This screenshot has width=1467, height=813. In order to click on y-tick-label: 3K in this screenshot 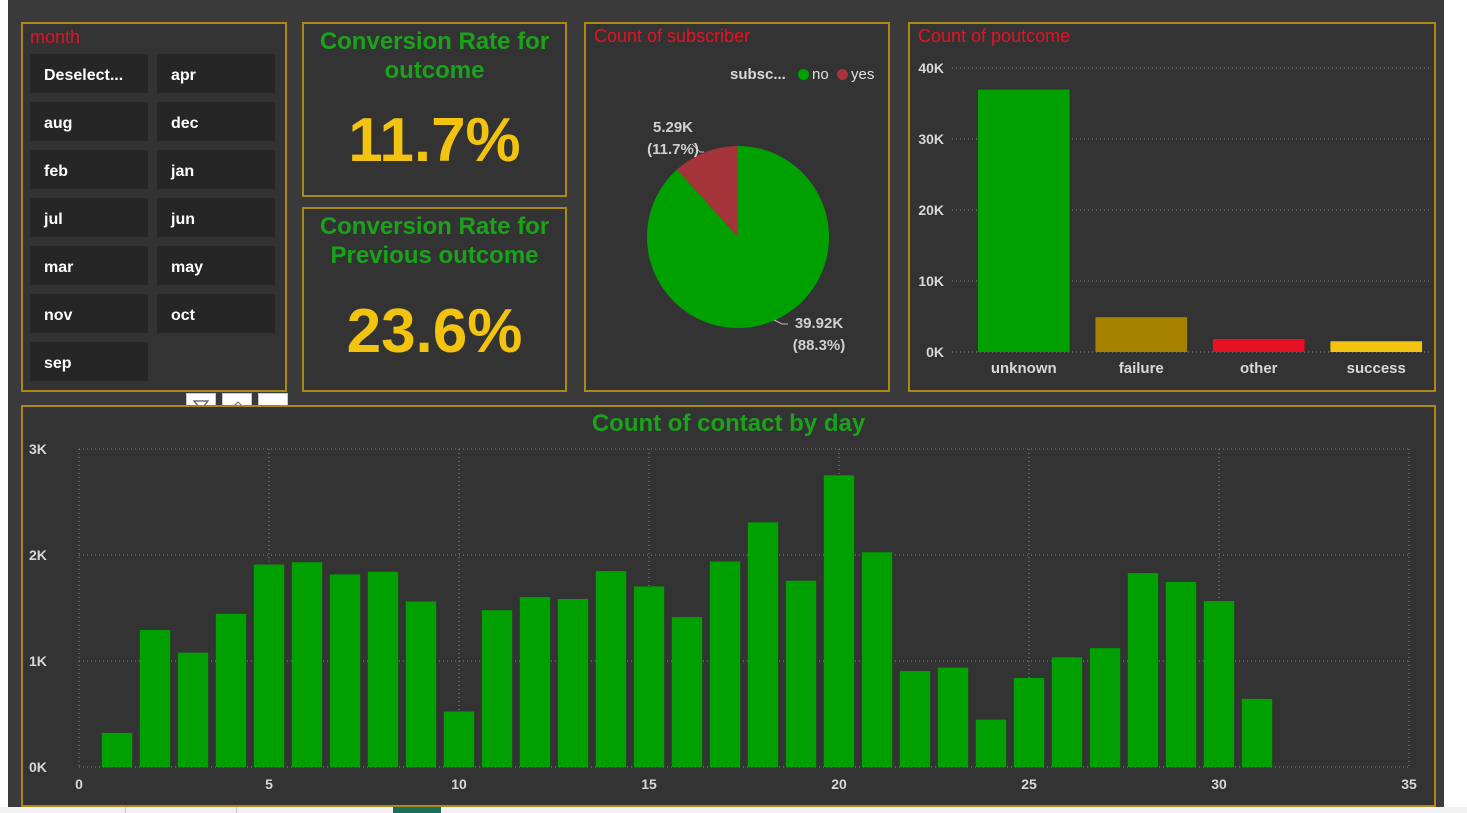, I will do `click(38, 449)`.